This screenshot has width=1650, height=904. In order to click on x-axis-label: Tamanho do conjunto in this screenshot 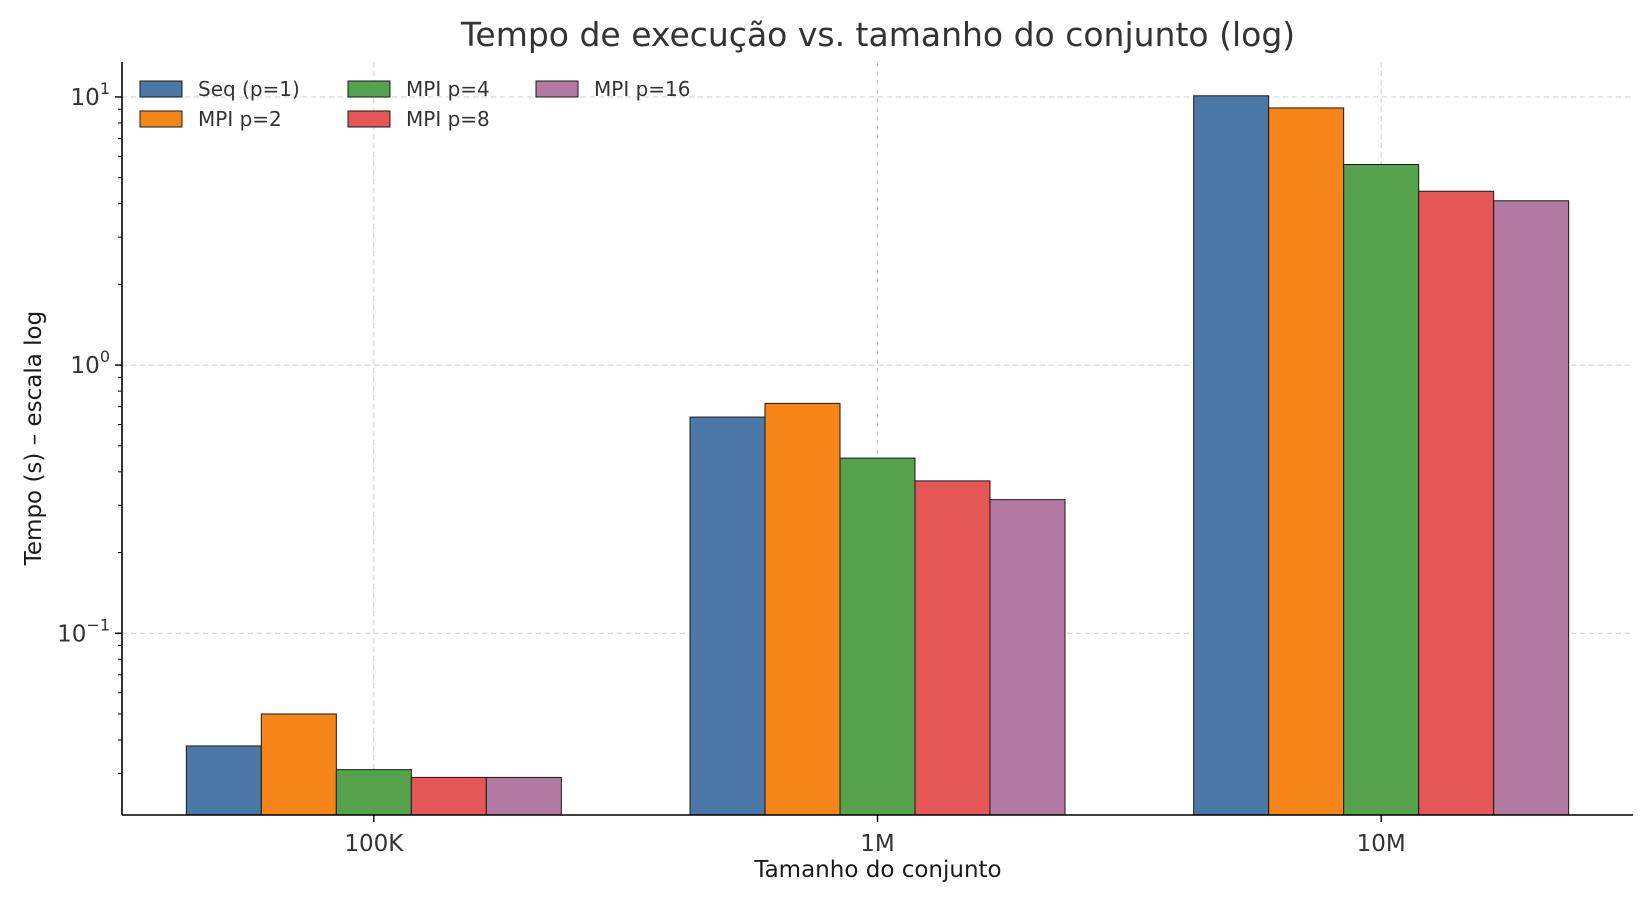, I will do `click(877, 870)`.